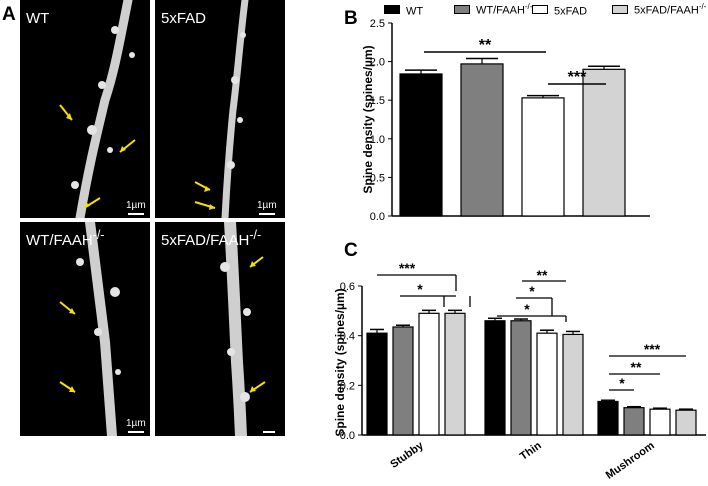 The image size is (708, 486). Describe the element at coordinates (211, 238) in the screenshot. I see `micrograph-label: 5xFAD/FAAH-/-` at that location.